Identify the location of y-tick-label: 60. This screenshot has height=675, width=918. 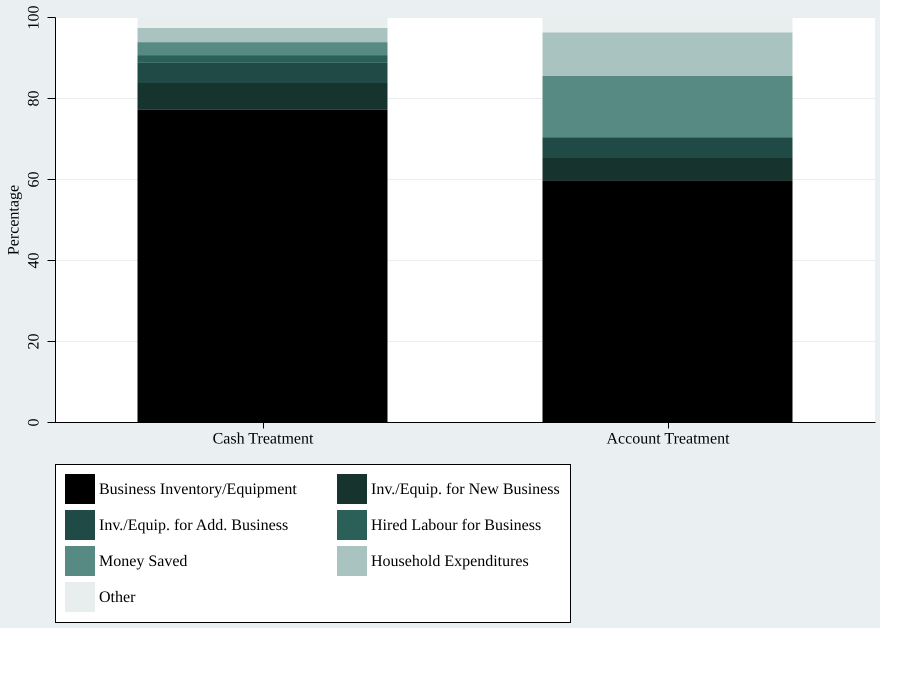
(34, 180).